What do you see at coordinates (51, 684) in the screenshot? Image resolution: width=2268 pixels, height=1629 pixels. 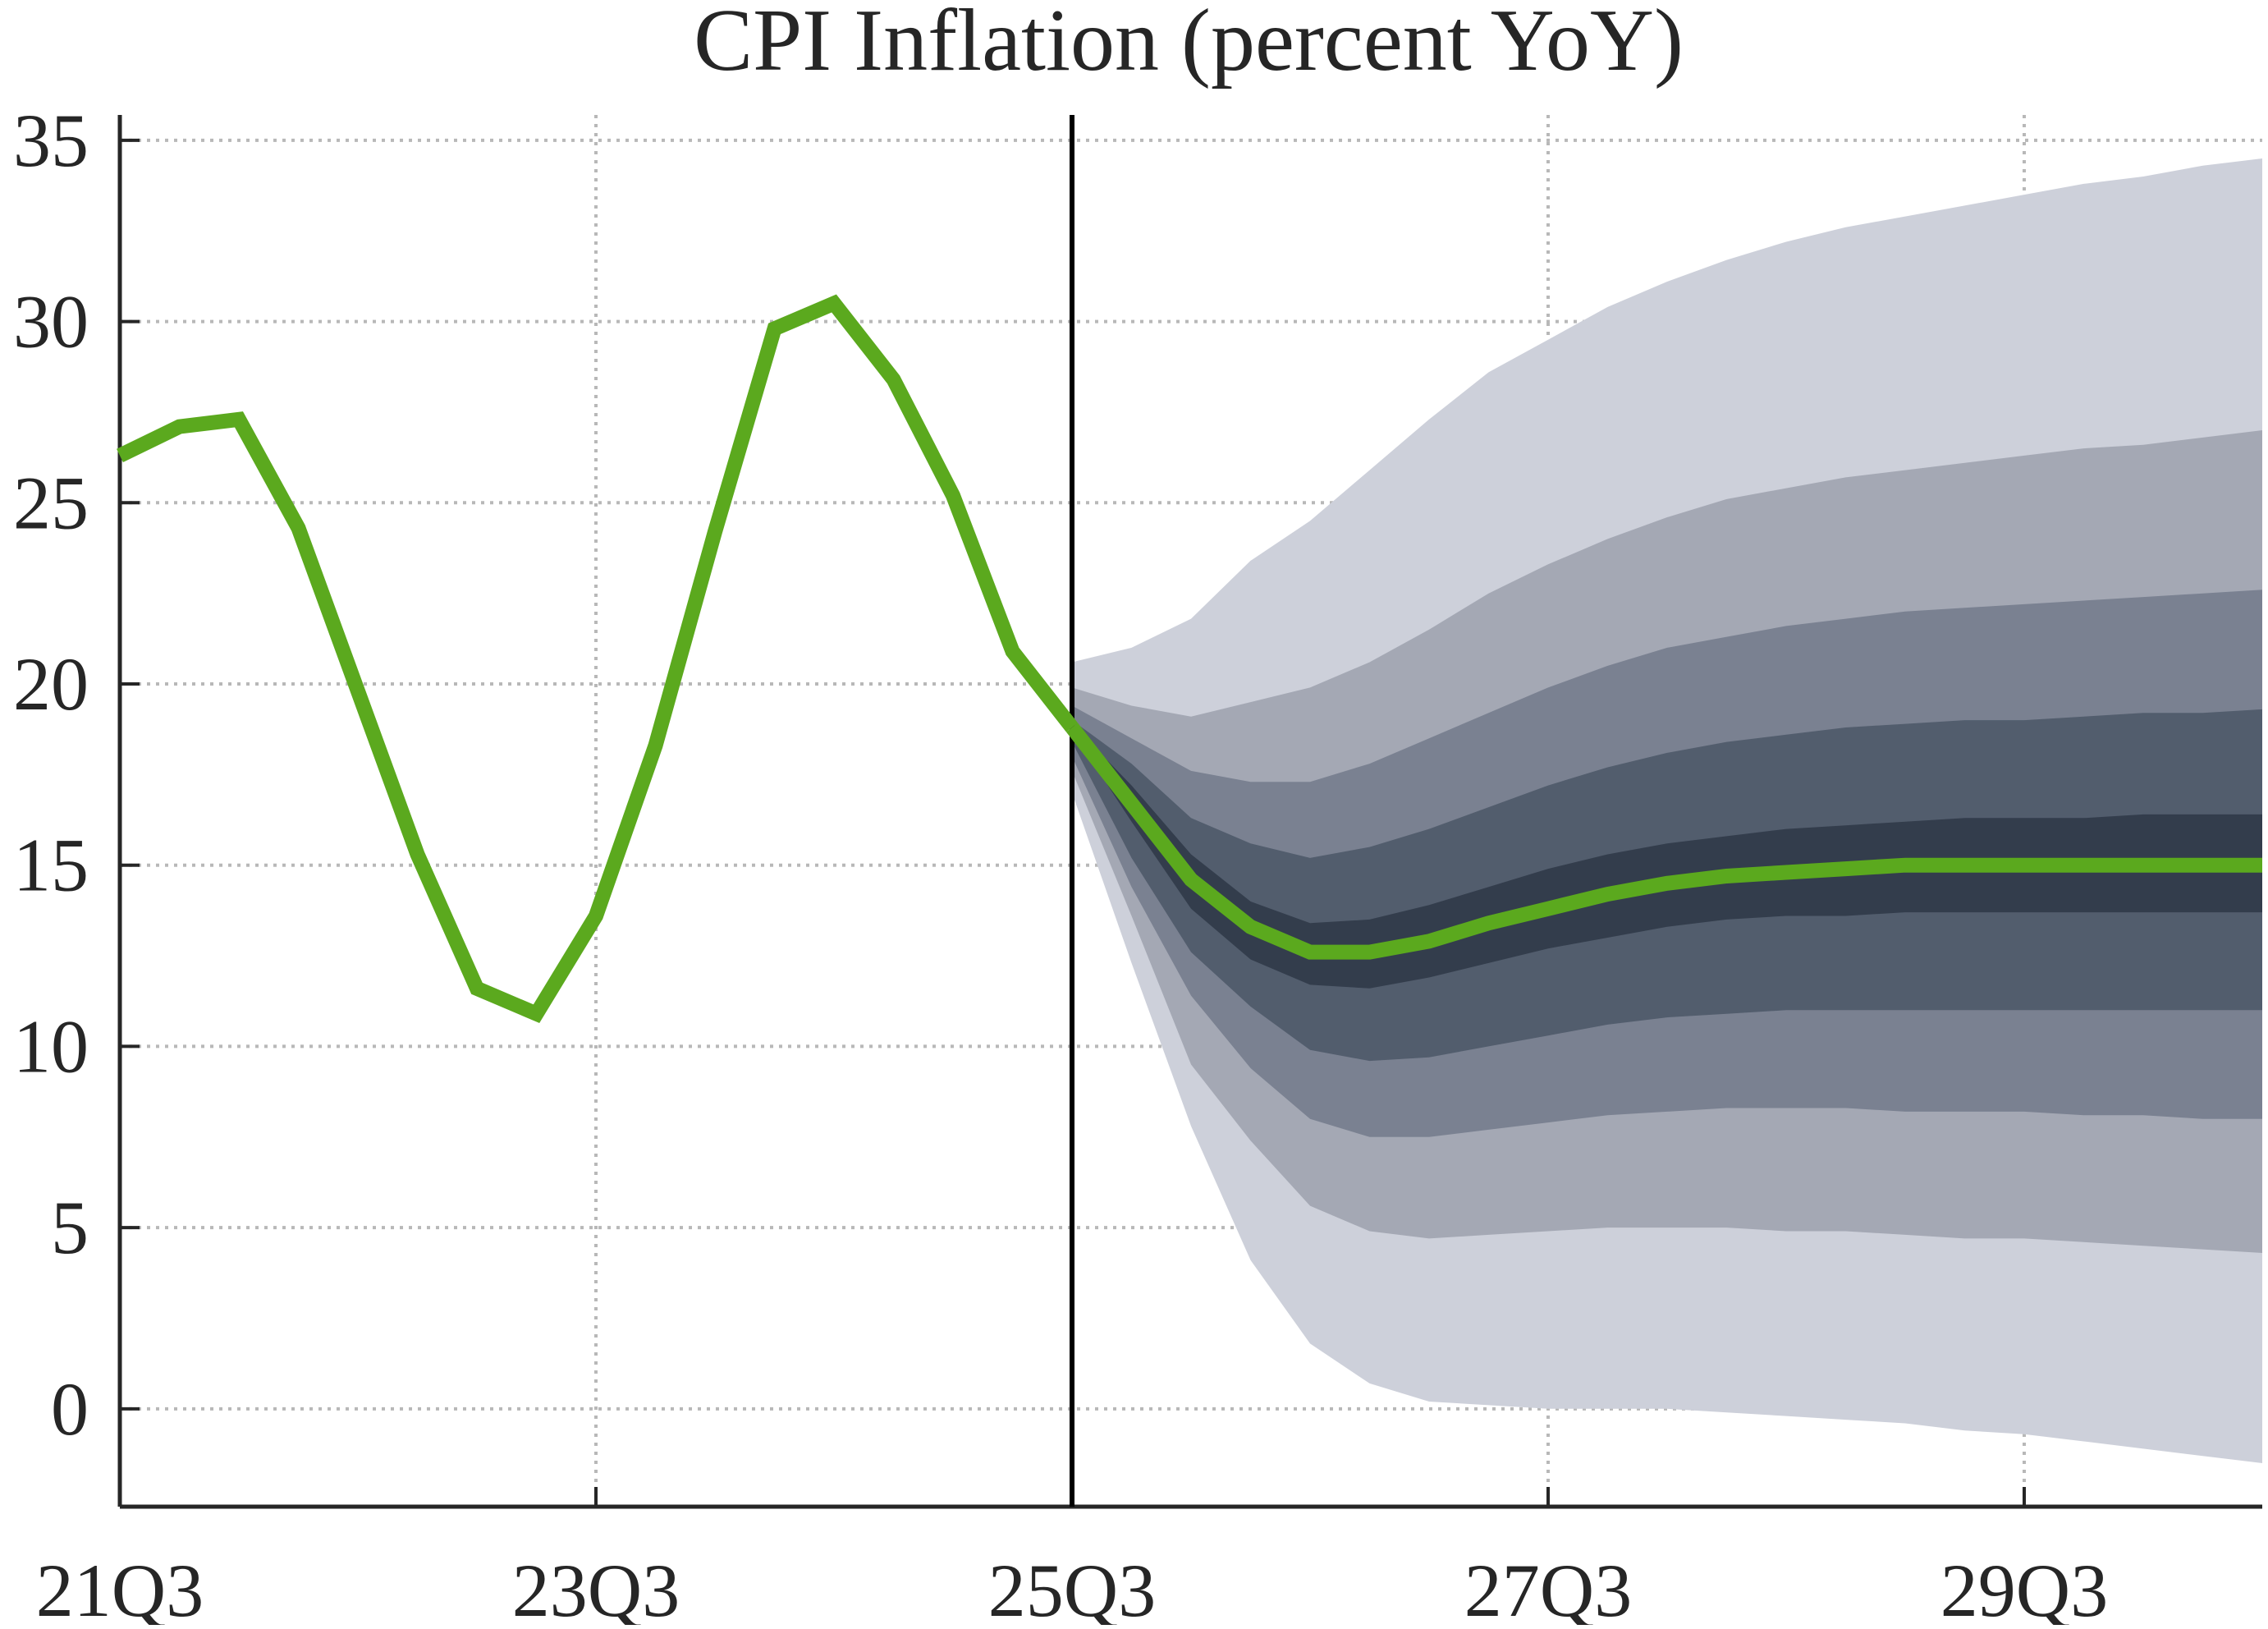 I see `y-tick-label-20: 20` at bounding box center [51, 684].